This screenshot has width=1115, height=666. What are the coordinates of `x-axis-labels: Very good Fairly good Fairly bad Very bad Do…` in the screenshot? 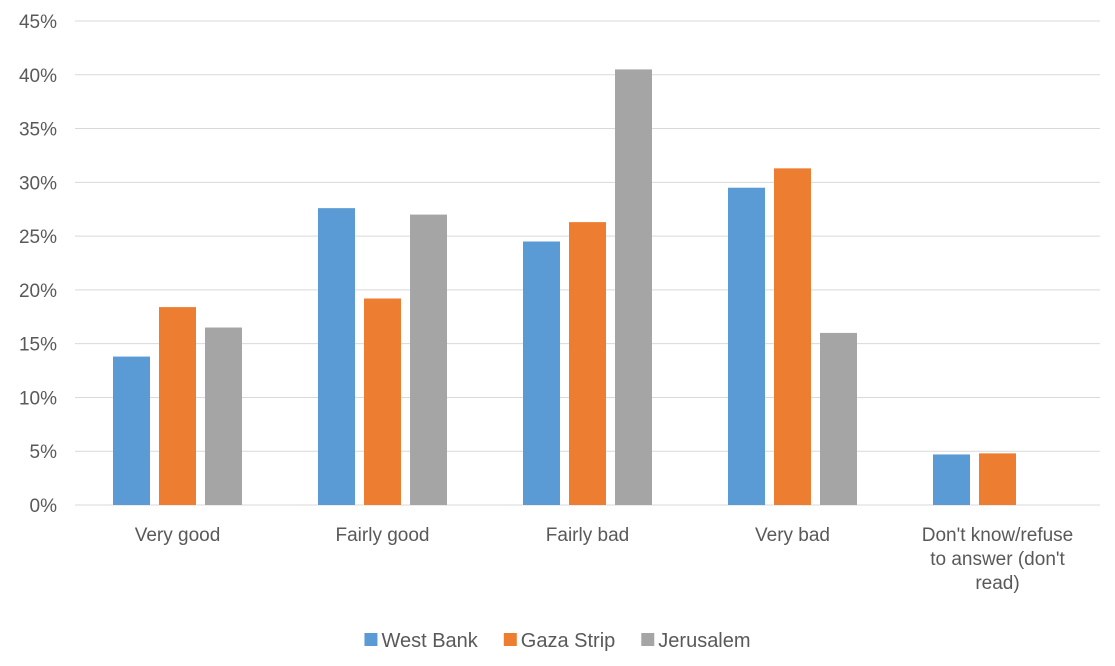 It's located at (604, 559).